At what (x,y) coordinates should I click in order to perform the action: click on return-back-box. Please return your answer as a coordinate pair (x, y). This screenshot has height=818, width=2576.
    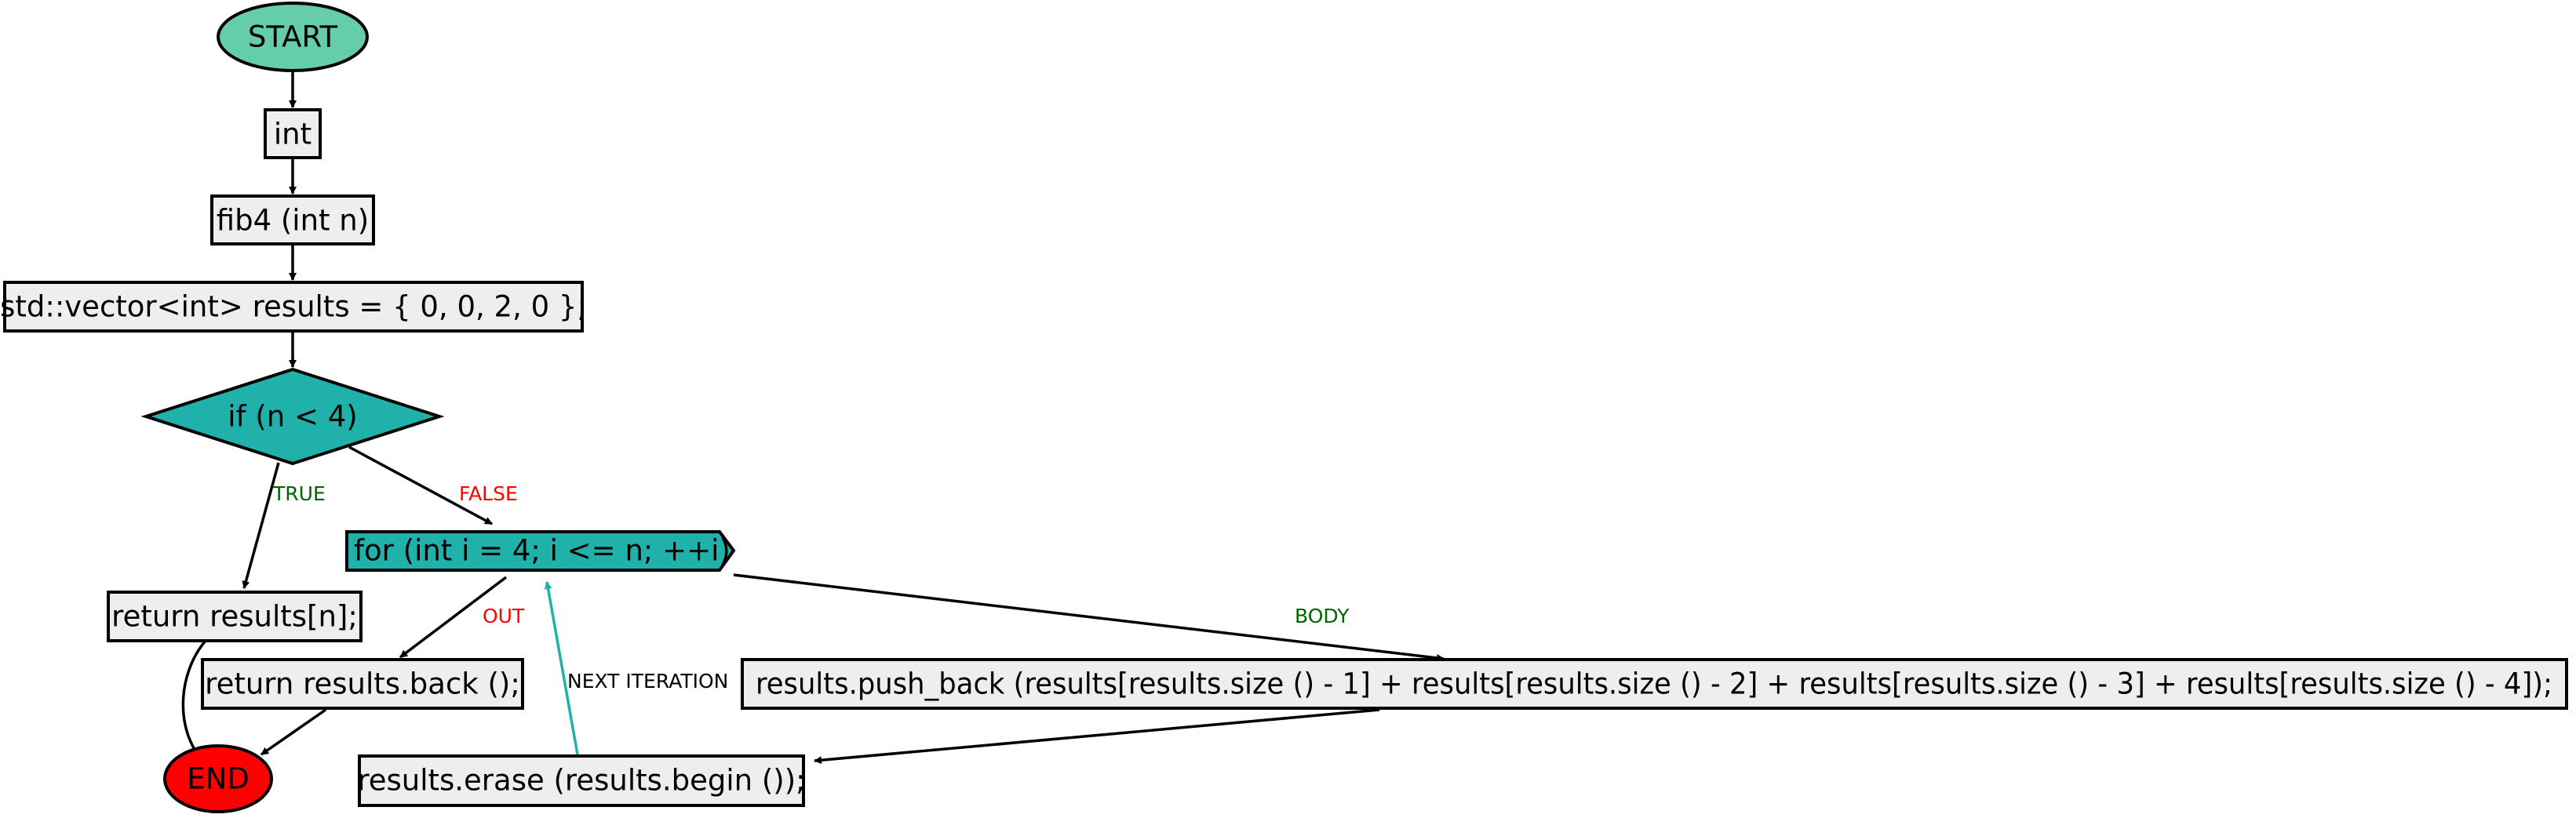
    Looking at the image, I should click on (362, 684).